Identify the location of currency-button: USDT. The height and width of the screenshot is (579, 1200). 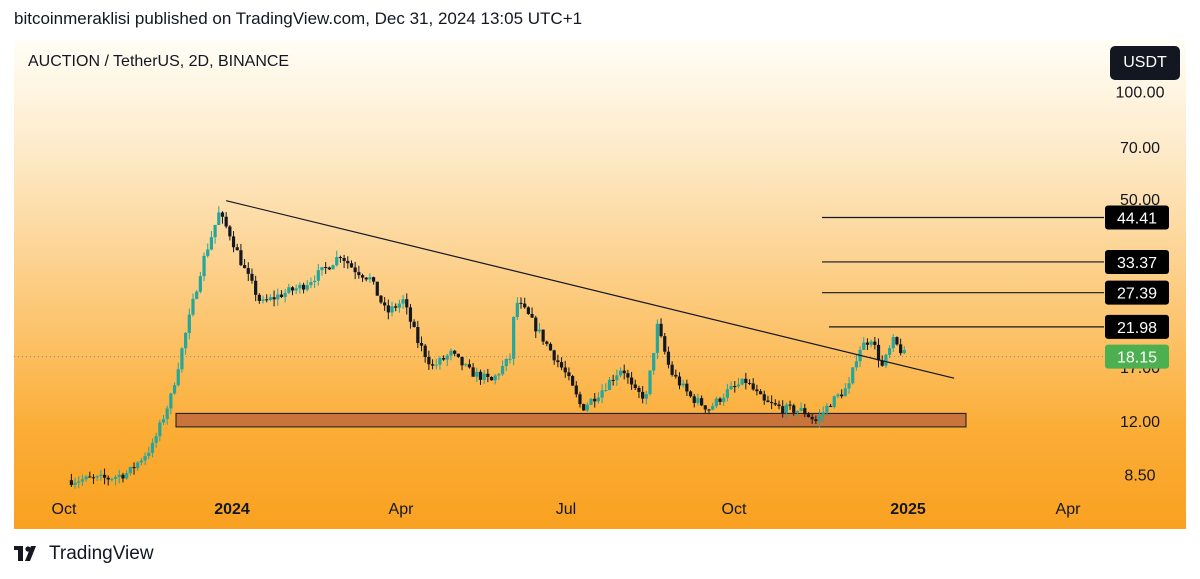
(1145, 63).